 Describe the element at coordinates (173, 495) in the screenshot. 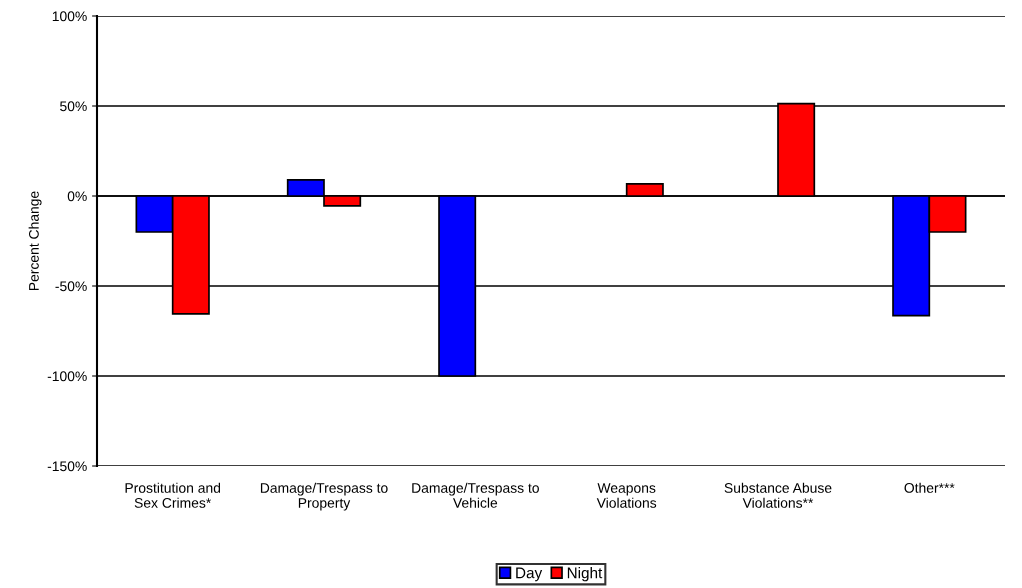

I see `x-tick-label: Prostitution and Sex Crimes*` at that location.